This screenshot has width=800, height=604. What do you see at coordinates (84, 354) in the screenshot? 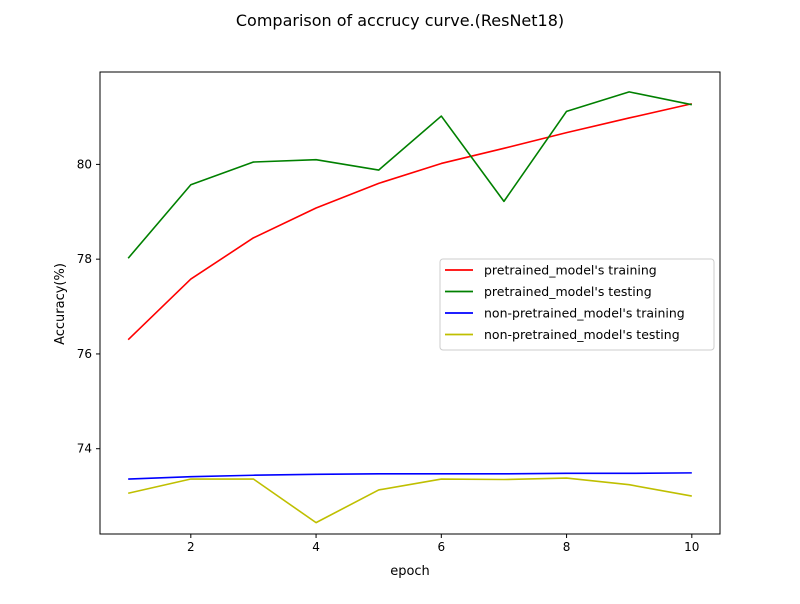
I see `y-tick-label: 76` at bounding box center [84, 354].